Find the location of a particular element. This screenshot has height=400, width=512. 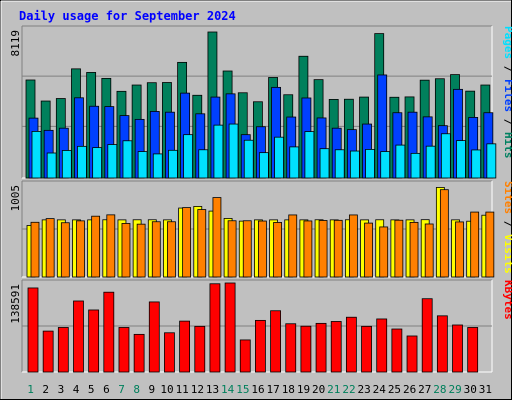

legend-part: Sites is located at coordinates (507, 197).